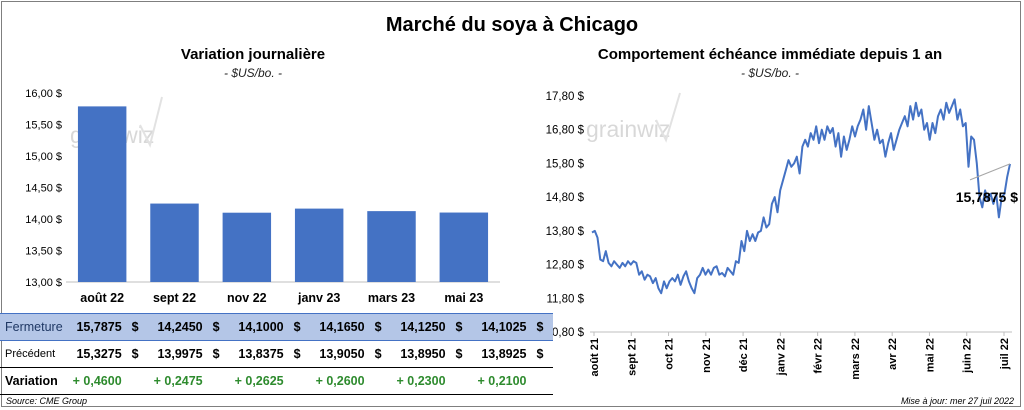 This screenshot has width=1024, height=410. Describe the element at coordinates (43, 189) in the screenshot. I see `bar-ytick-label: 14,50 $` at that location.